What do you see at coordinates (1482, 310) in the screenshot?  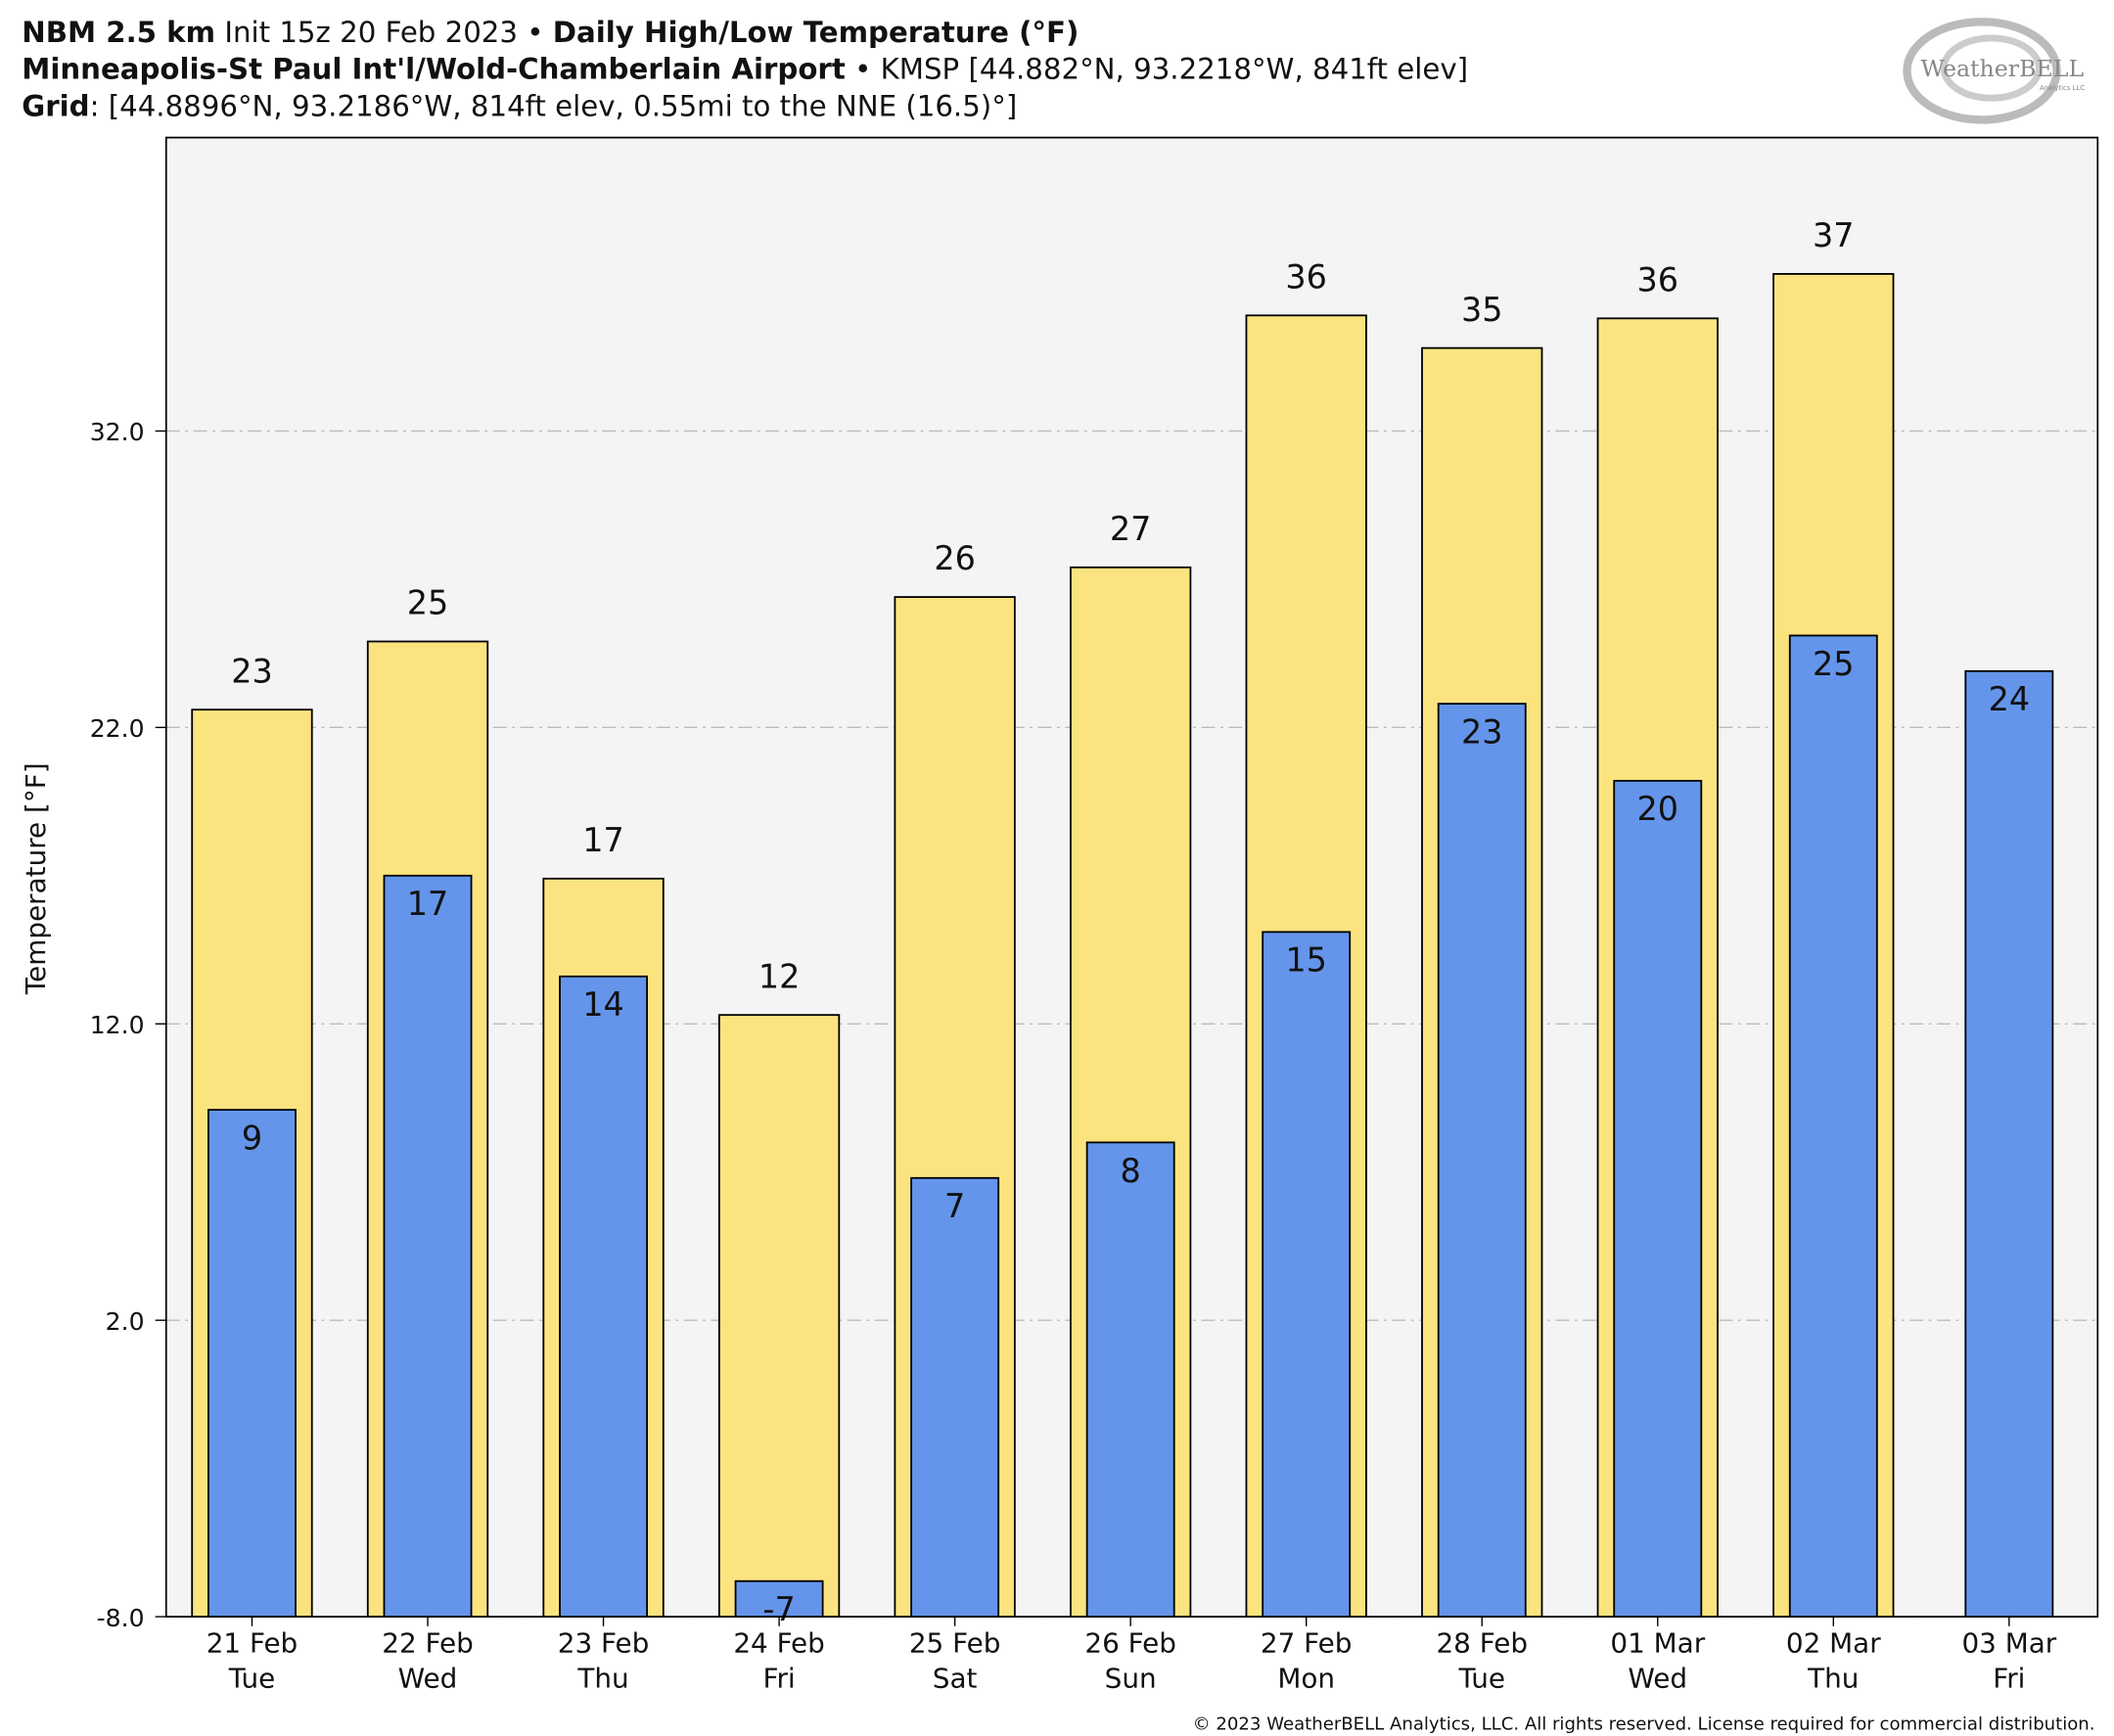 I see `value-label: 35` at bounding box center [1482, 310].